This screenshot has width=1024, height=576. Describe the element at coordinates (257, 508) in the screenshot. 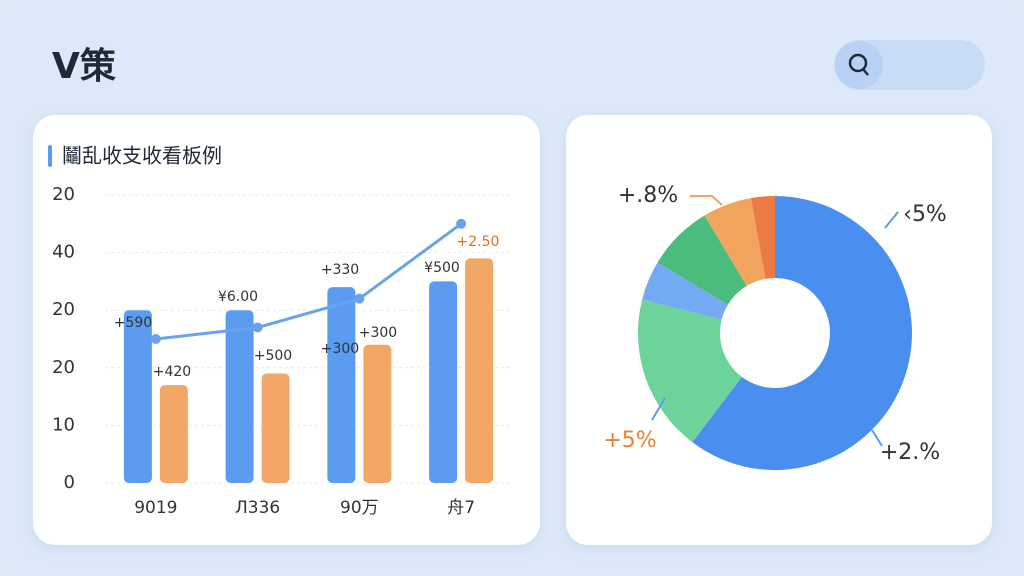

I see `x-tick-label: Л336` at that location.